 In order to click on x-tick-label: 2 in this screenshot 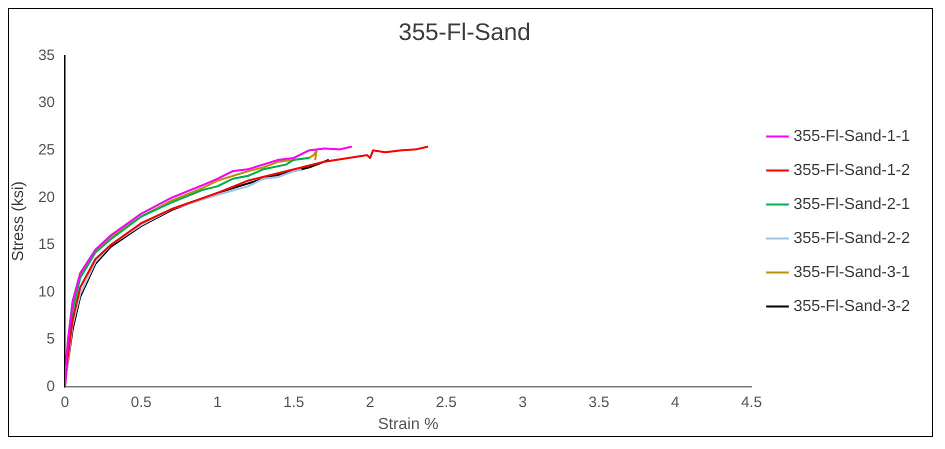, I will do `click(370, 402)`.